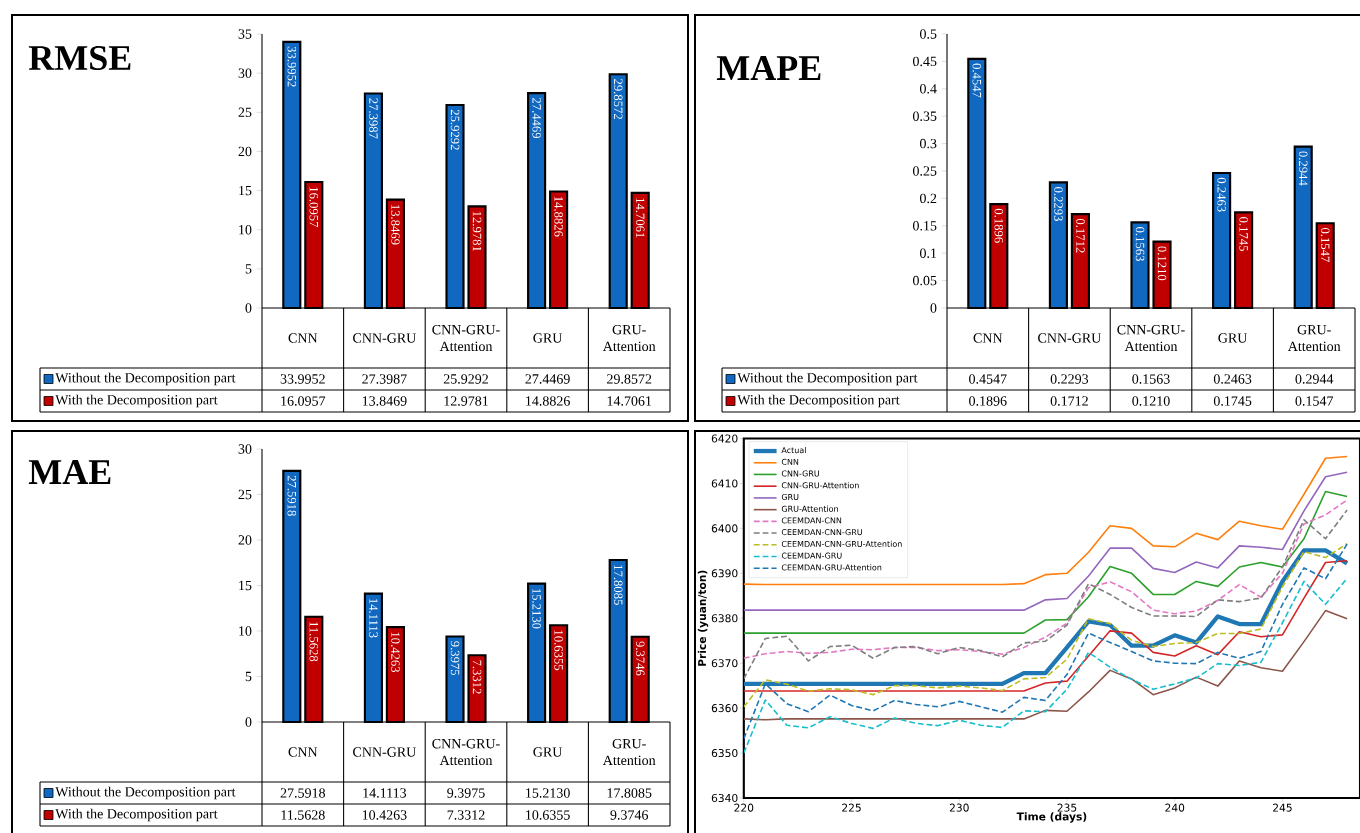  Describe the element at coordinates (548, 793) in the screenshot. I see `data-label: 15.2130` at that location.